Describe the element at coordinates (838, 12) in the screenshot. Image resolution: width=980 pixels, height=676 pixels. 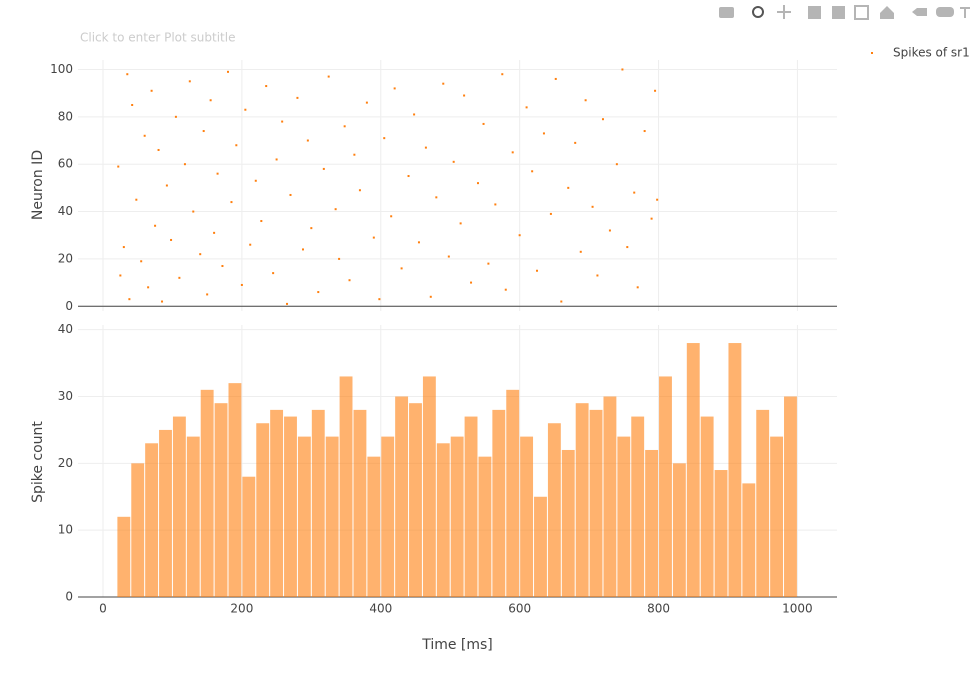
I see `zoom-out-icon` at that location.